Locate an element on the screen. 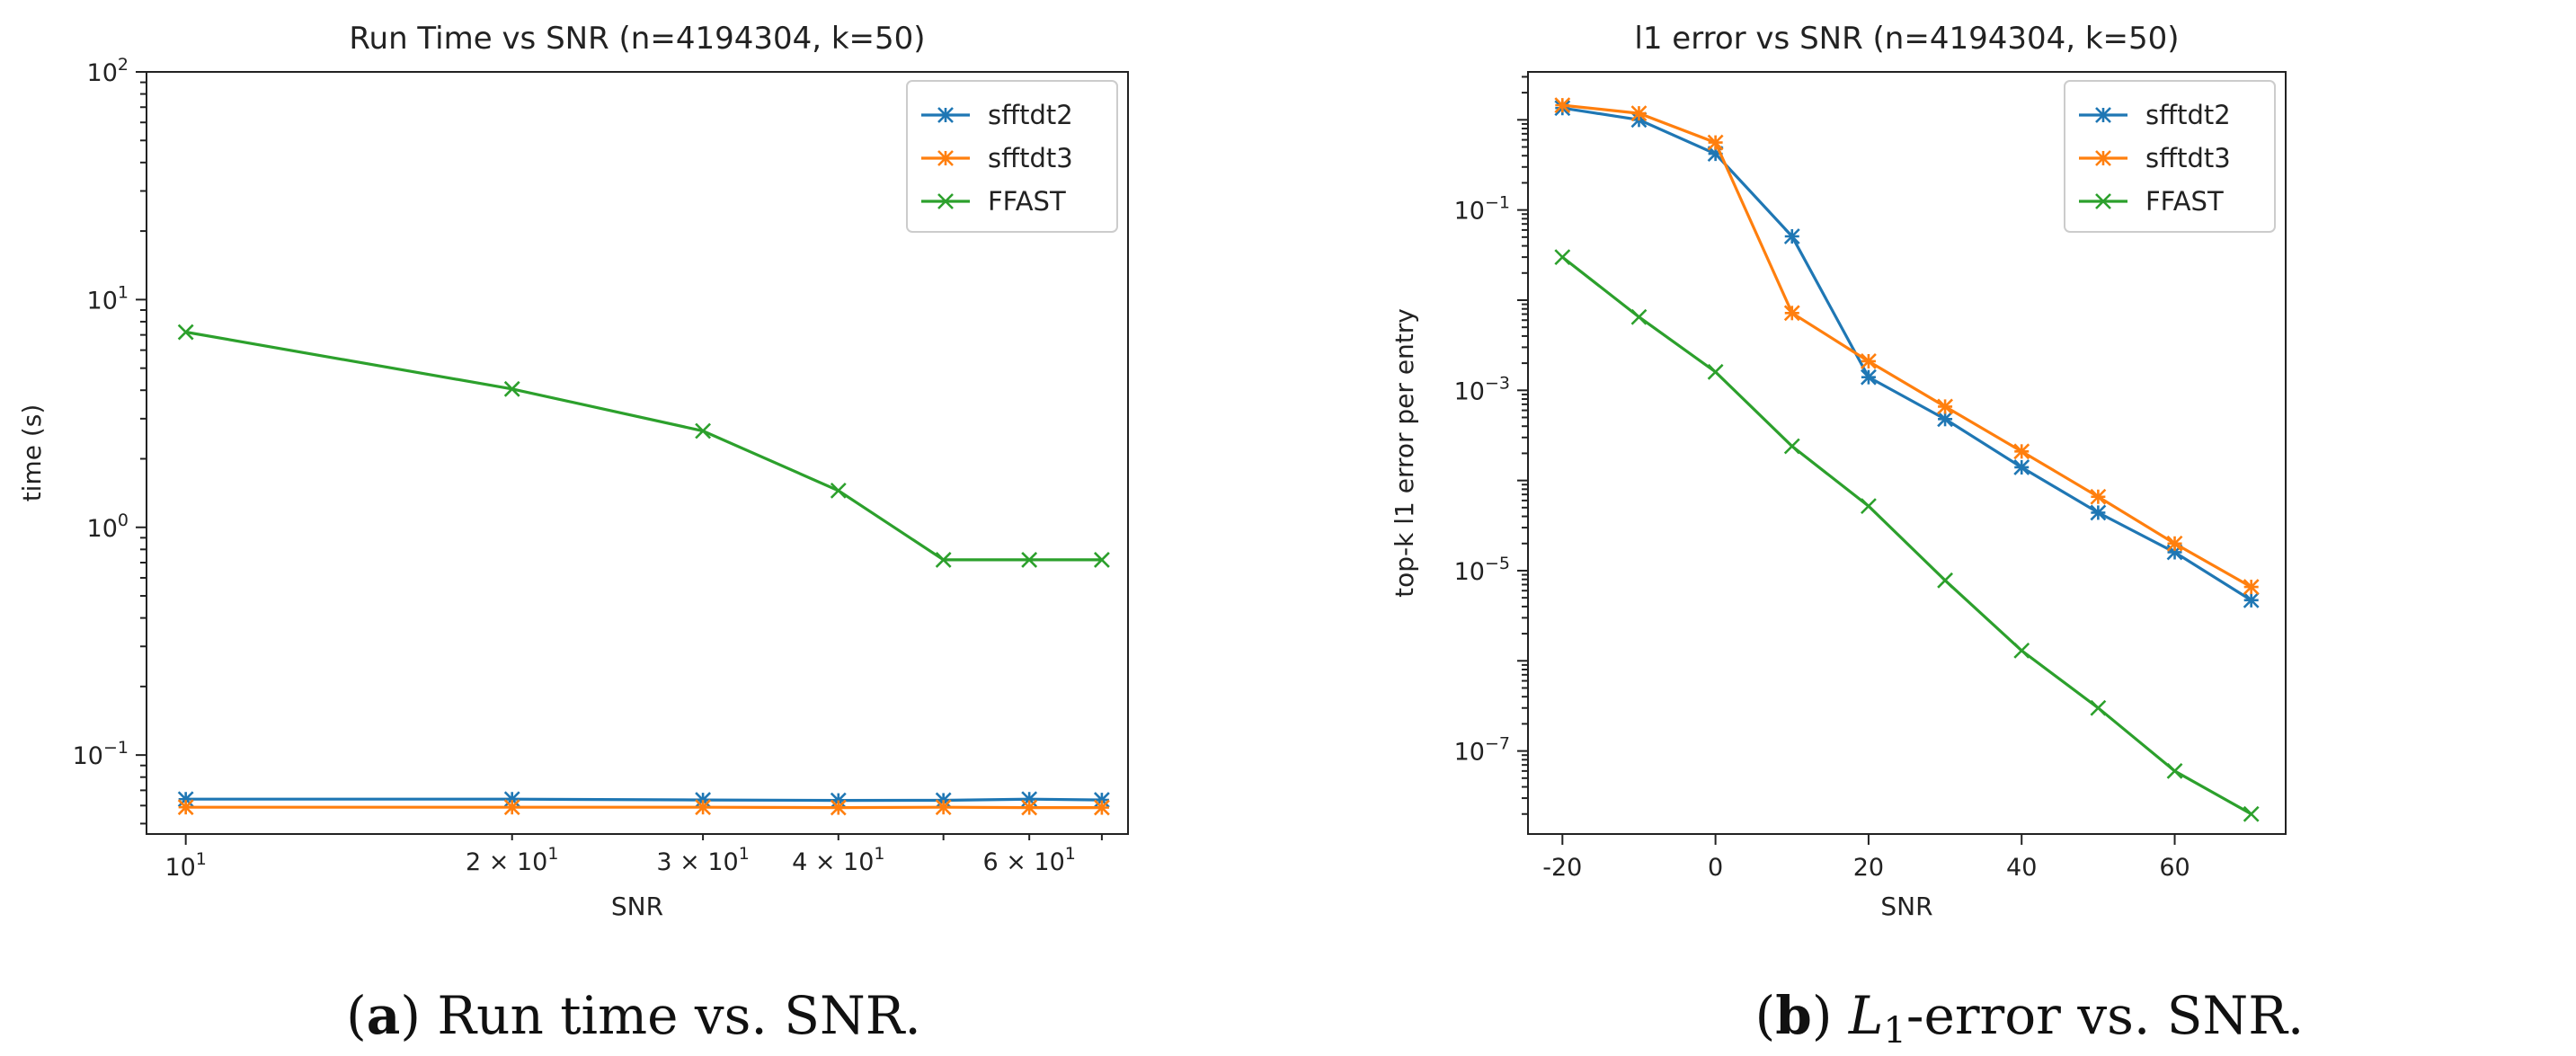 This screenshot has width=2576, height=1056. chartb-legend-label-sfftdt3: sfftdt3 is located at coordinates (2188, 158).